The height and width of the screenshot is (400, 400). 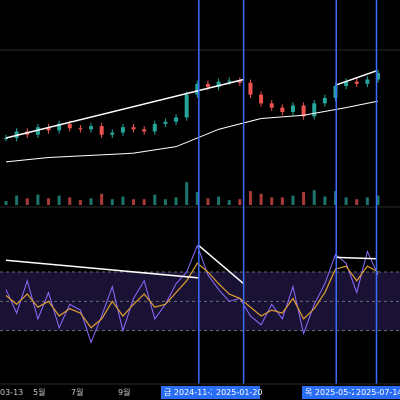 I want to click on moving-average-line, so click(x=192, y=131).